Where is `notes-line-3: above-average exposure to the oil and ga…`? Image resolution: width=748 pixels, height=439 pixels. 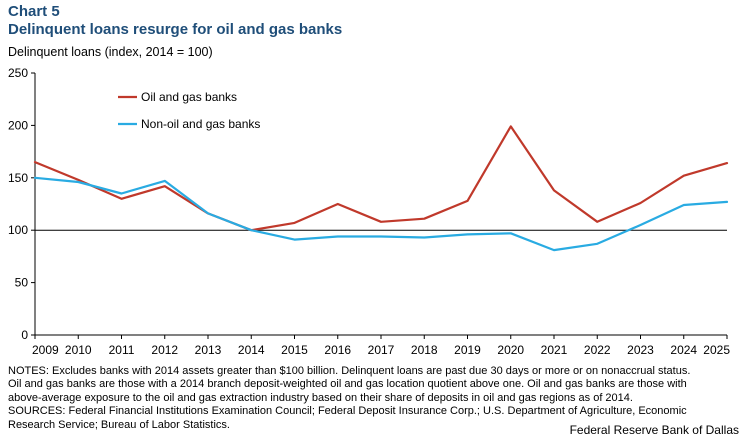
notes-line-3: above-average exposure to the oil and ga… is located at coordinates (320, 397).